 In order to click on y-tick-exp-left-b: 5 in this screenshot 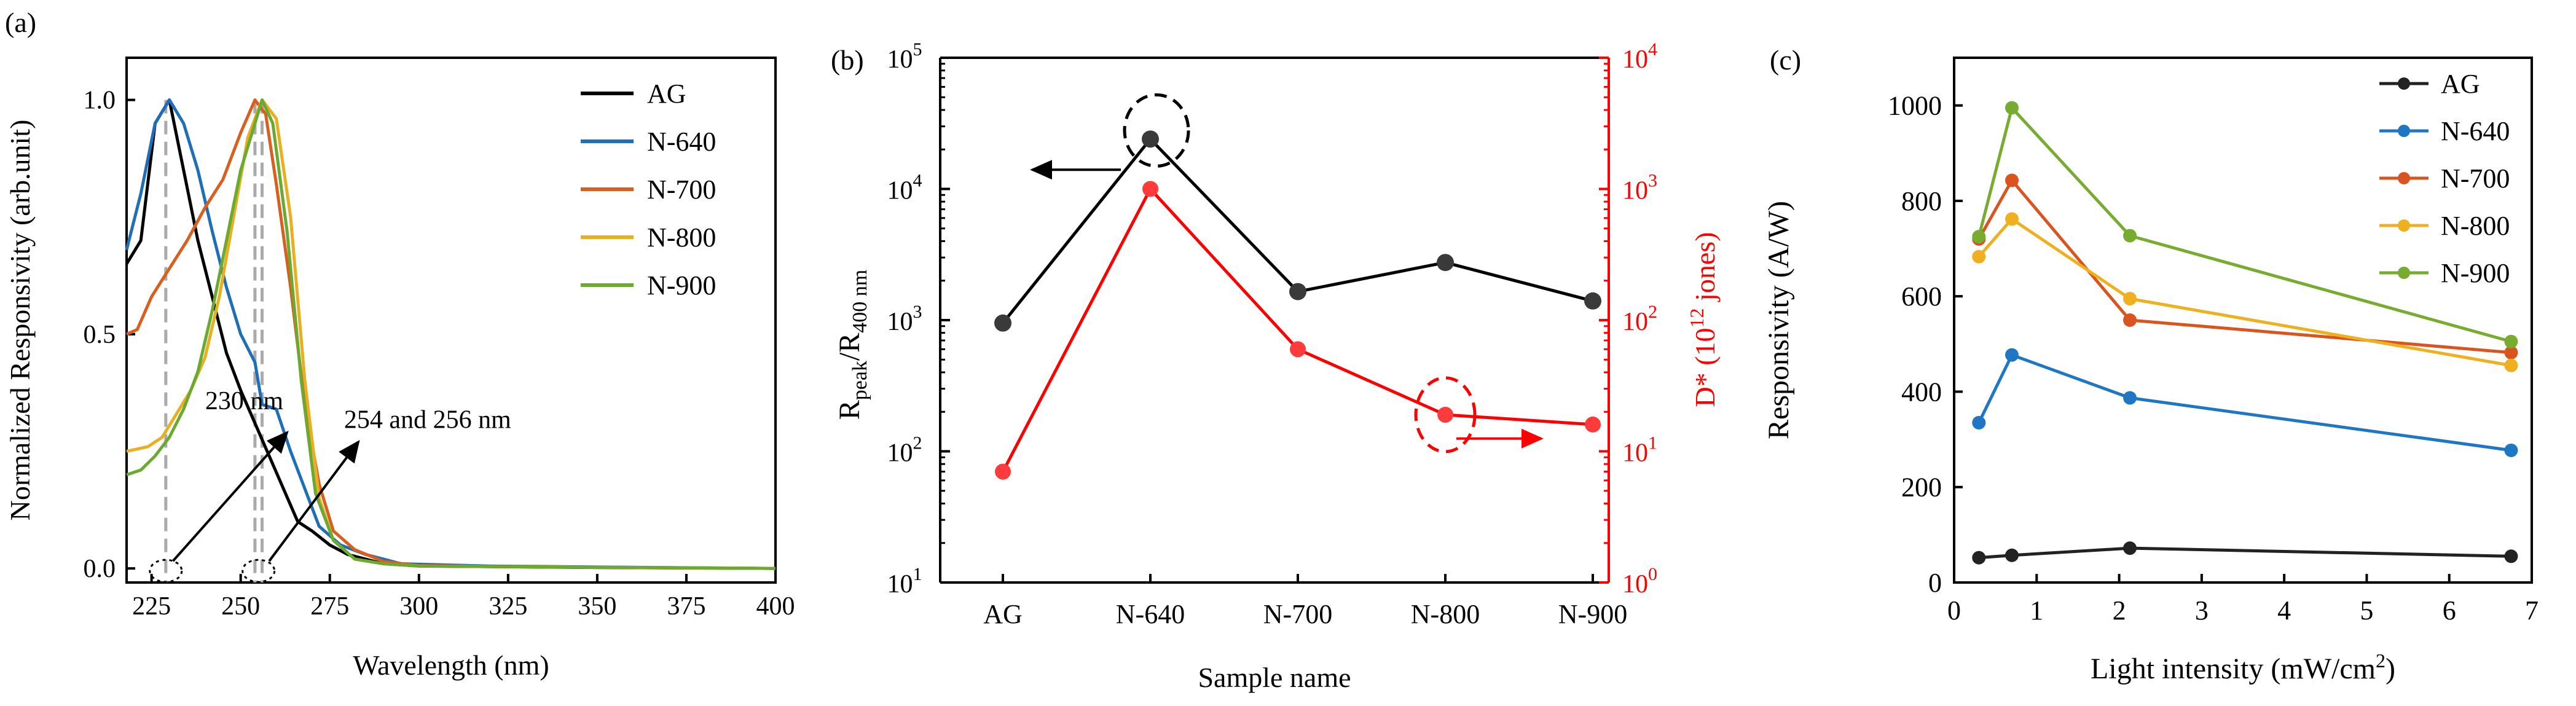, I will do `click(917, 49)`.